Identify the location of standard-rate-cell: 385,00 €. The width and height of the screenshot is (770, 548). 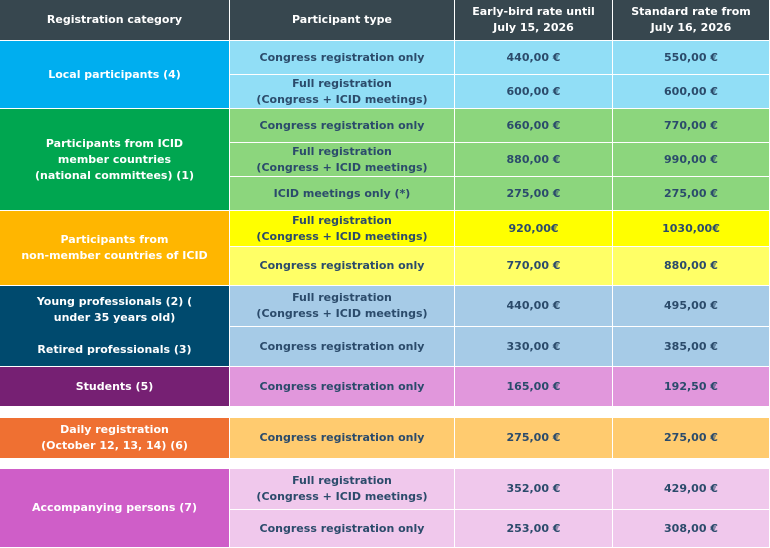
(691, 347).